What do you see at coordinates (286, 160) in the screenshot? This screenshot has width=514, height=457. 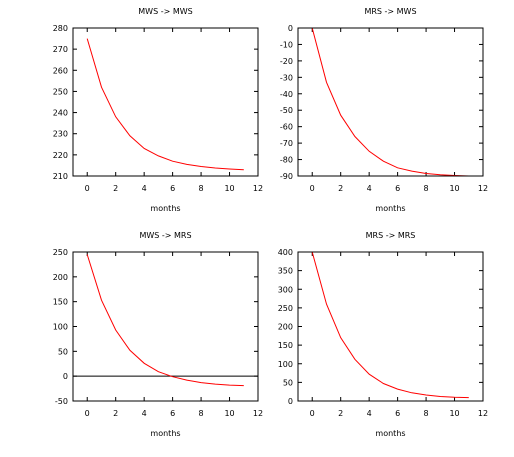 I see `y-tick-label: -80` at bounding box center [286, 160].